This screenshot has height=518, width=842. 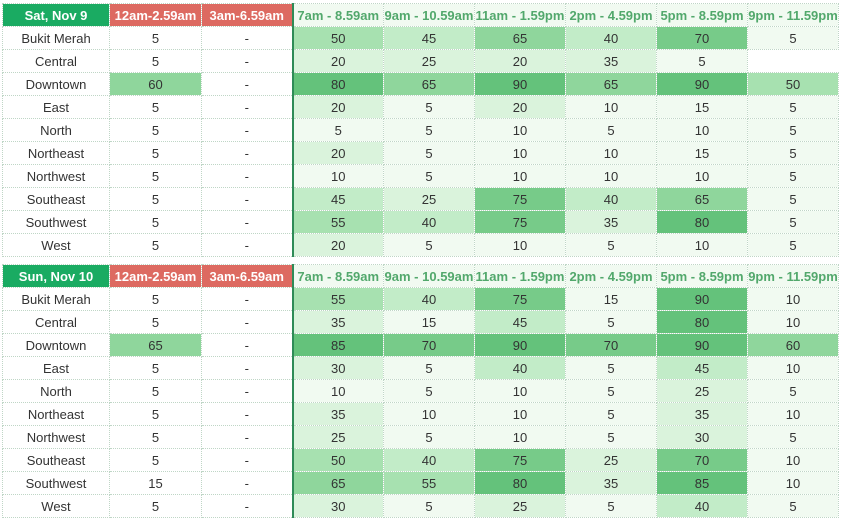 What do you see at coordinates (247, 15) in the screenshot?
I see `column-header: 3am-6.59am` at bounding box center [247, 15].